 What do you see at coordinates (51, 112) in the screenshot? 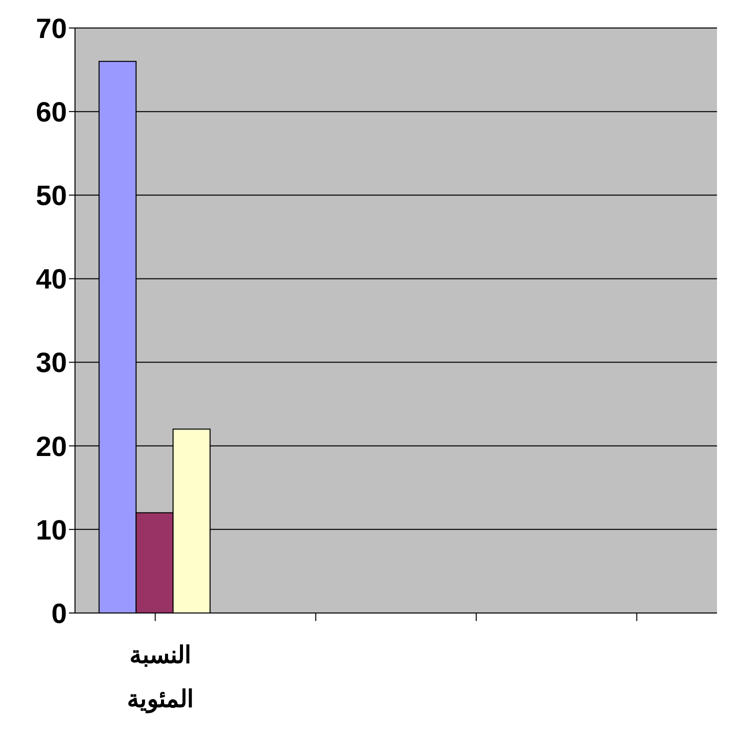
I see `y-tick-label: 60` at bounding box center [51, 112].